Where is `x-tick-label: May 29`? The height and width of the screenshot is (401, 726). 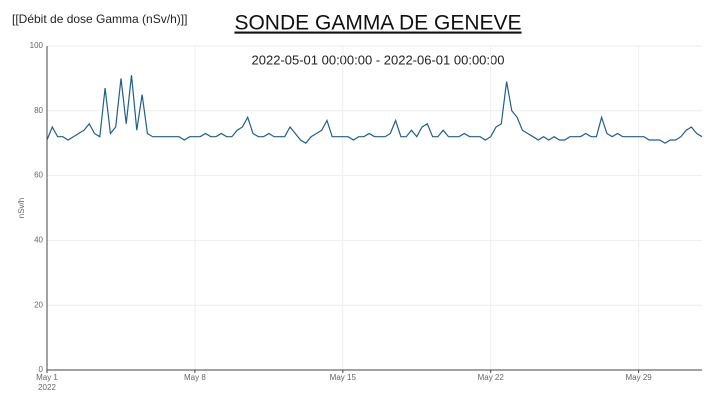 x-tick-label: May 29 is located at coordinates (638, 377).